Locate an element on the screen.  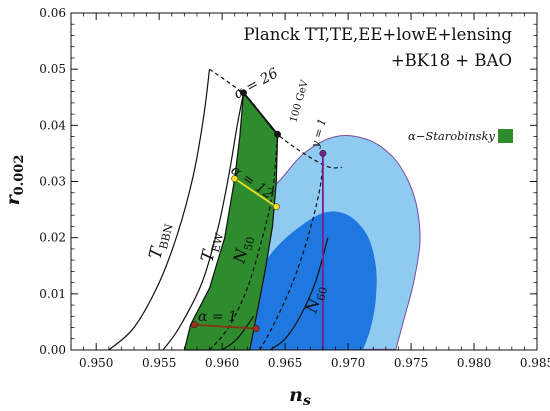
t-bbn-sub: BBN is located at coordinates (166, 236).